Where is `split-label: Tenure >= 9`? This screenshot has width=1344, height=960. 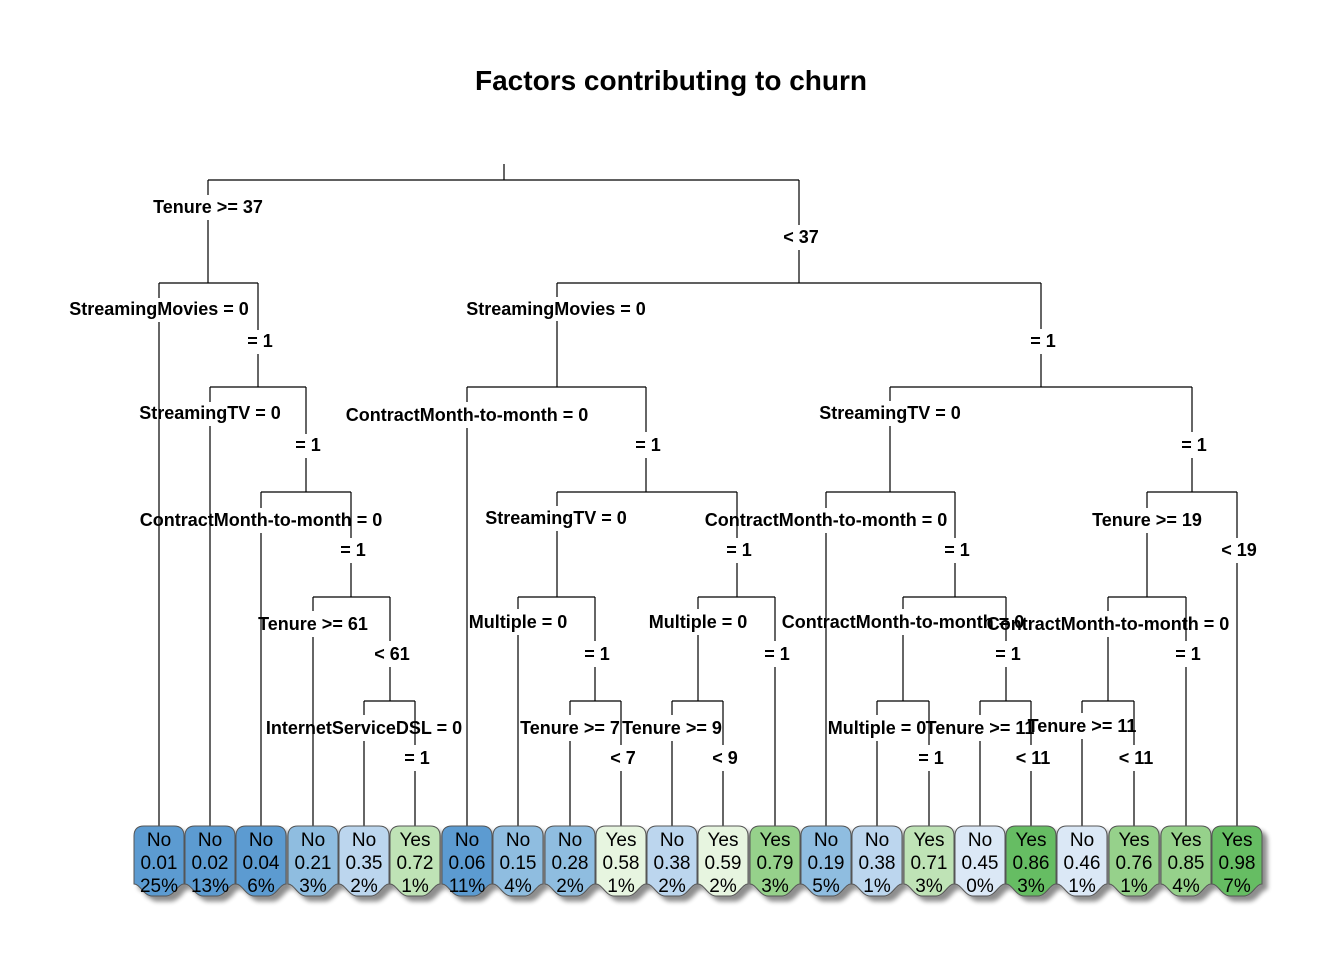 split-label: Tenure >= 9 is located at coordinates (672, 728).